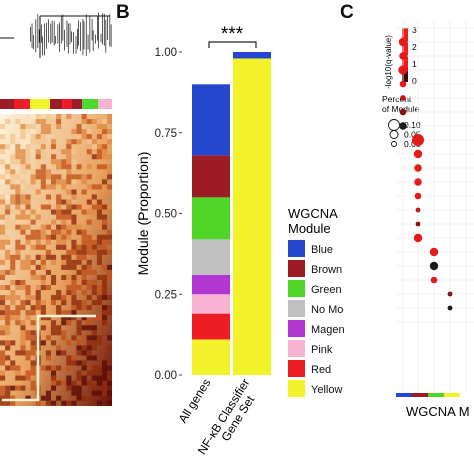 The image size is (474, 474). Describe the element at coordinates (412, 125) in the screenshot. I see `pct-legend-label: 0.10` at that location.